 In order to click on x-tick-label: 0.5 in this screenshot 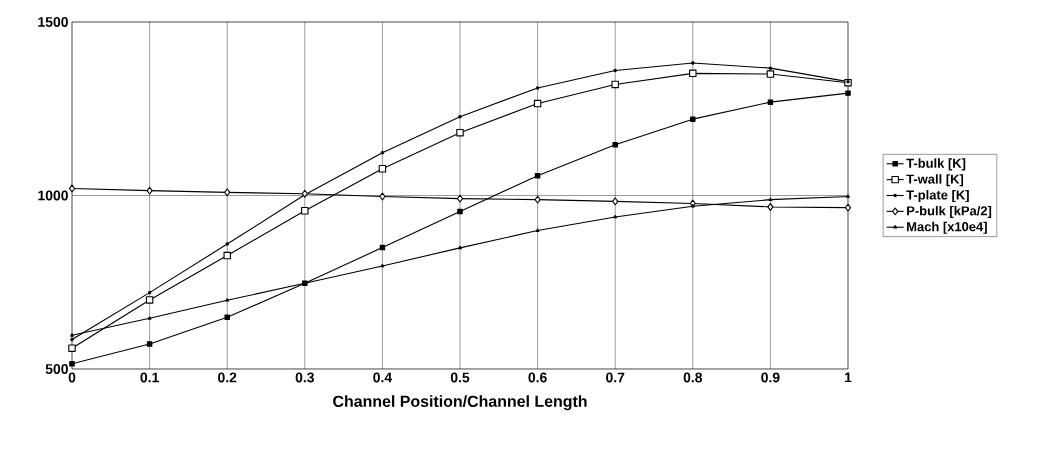, I will do `click(460, 377)`.